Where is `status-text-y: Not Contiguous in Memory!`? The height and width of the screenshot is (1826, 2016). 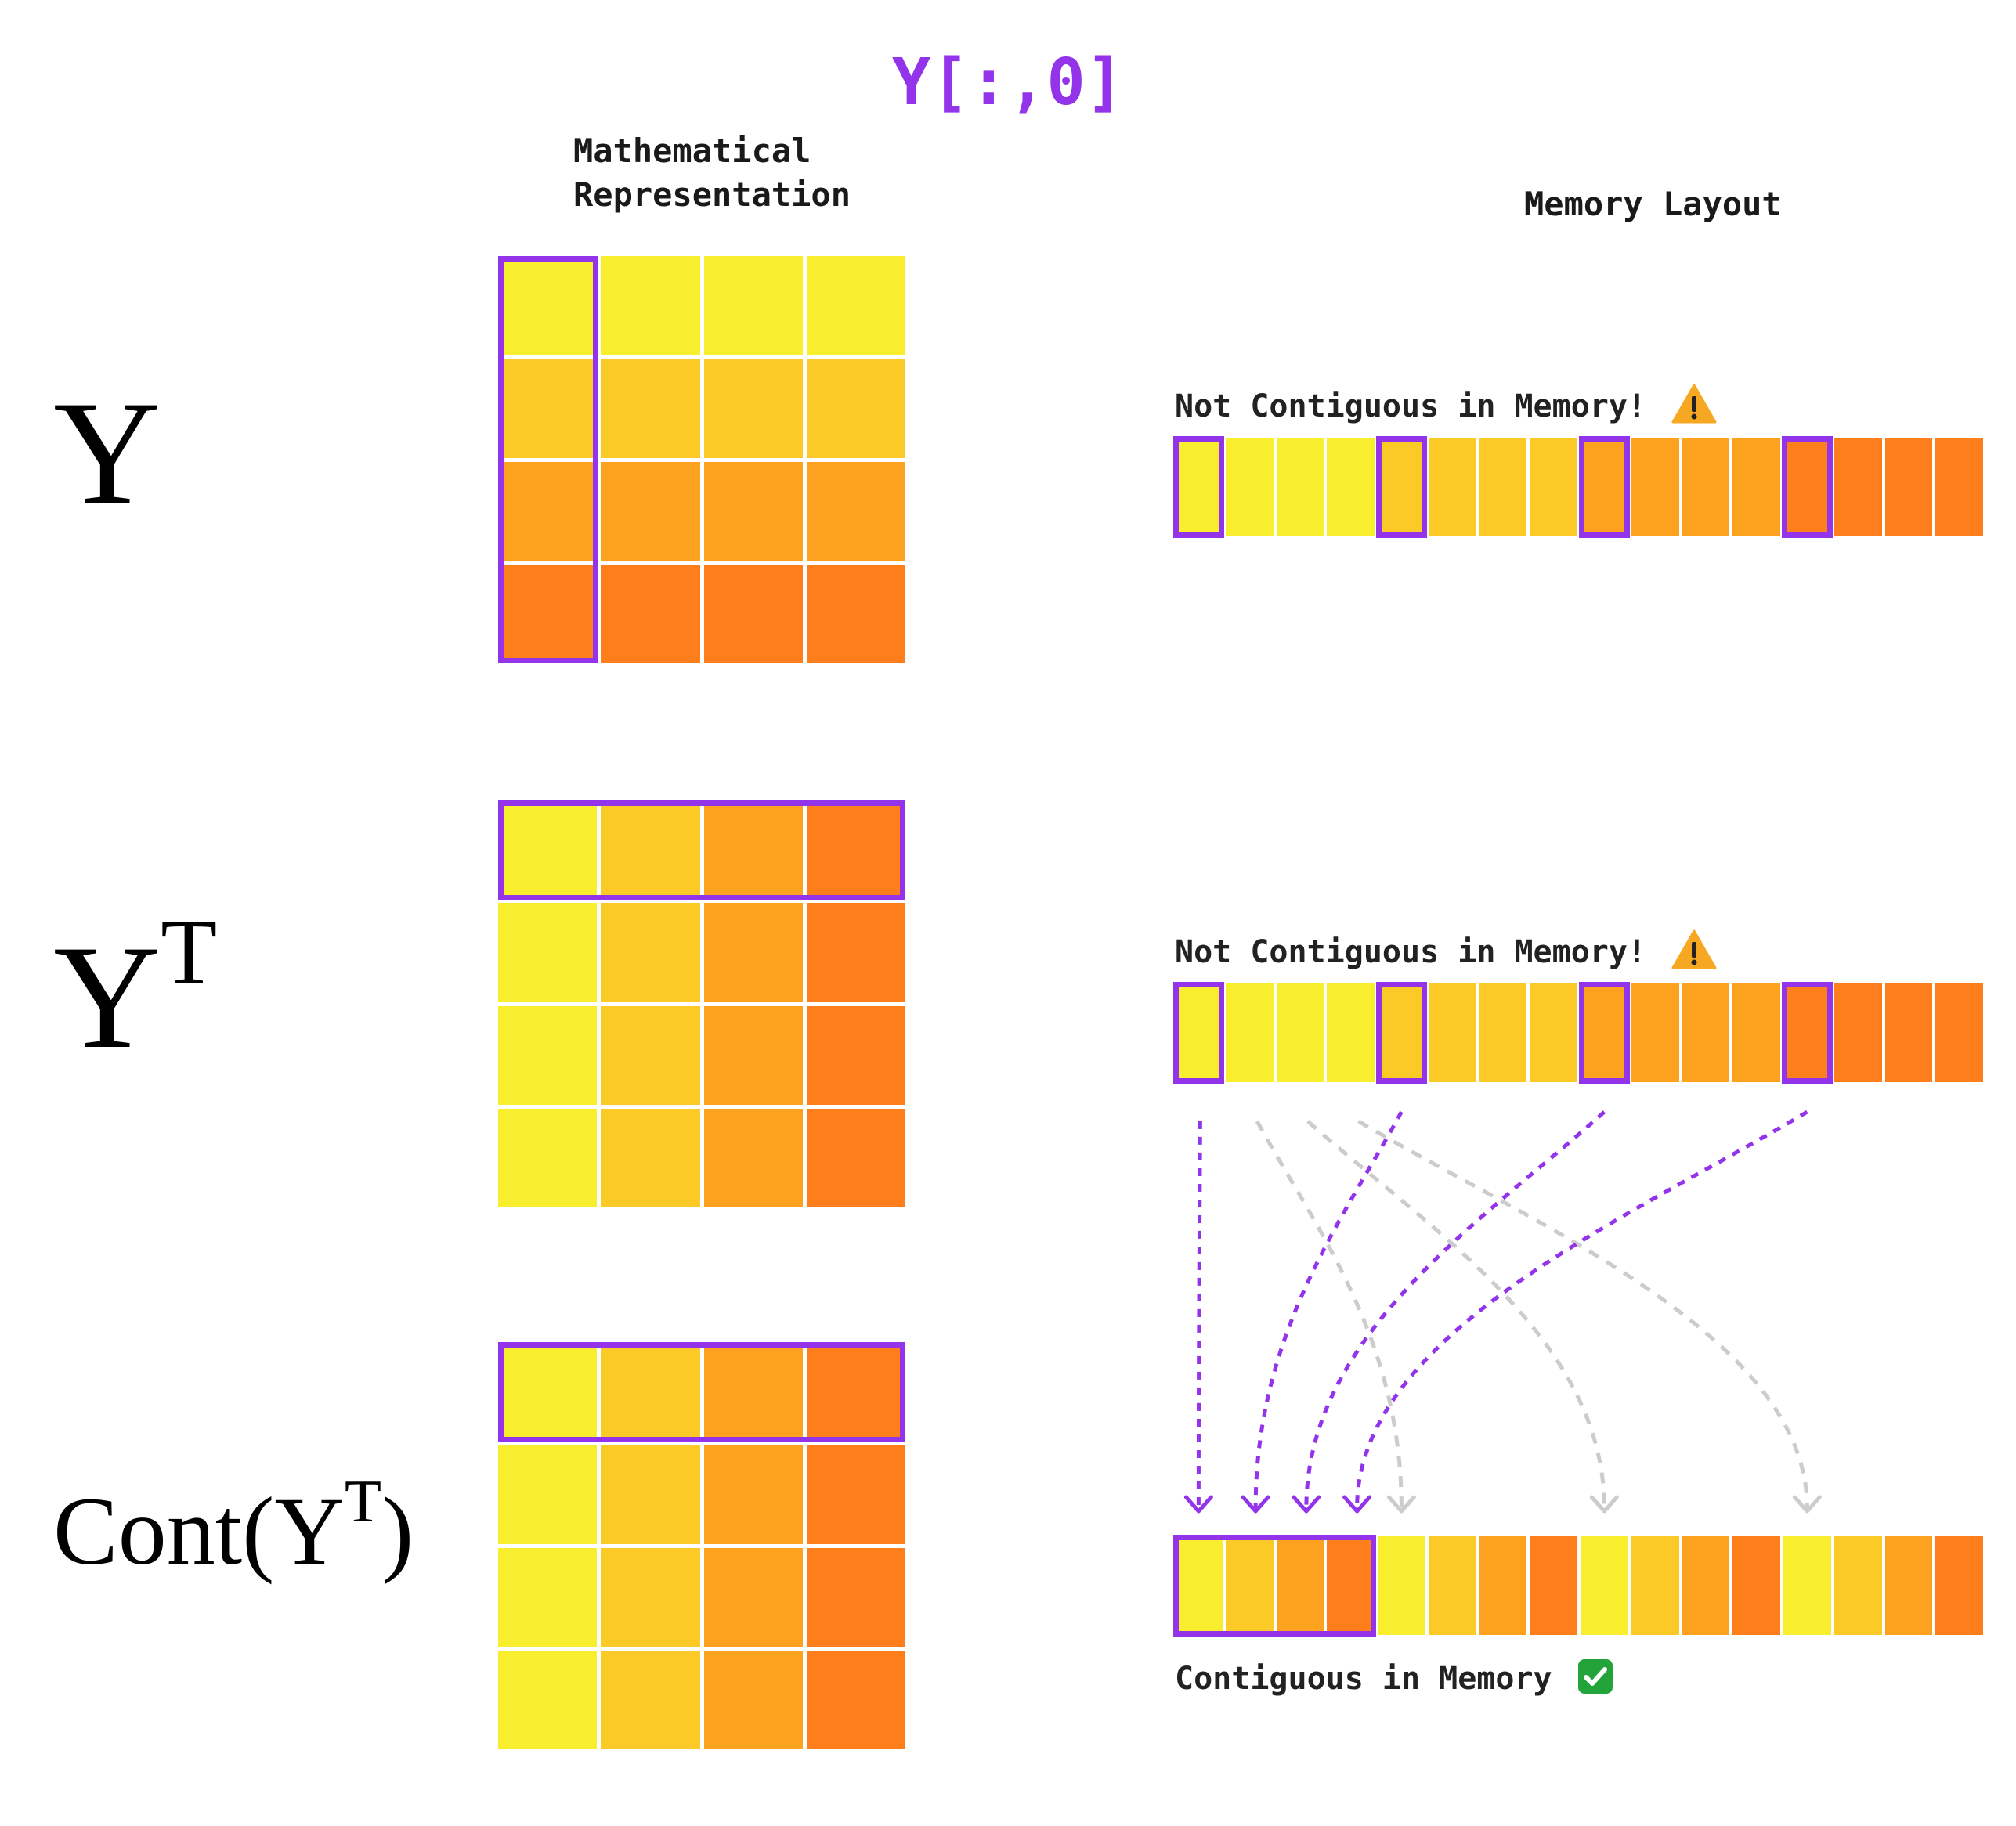 status-text-y: Not Contiguous in Memory! is located at coordinates (1411, 406).